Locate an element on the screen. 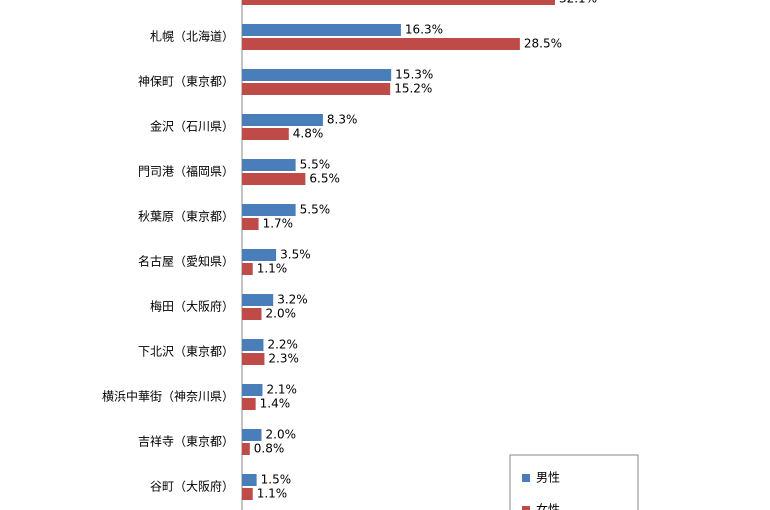  legend-label: 男性 is located at coordinates (548, 478).